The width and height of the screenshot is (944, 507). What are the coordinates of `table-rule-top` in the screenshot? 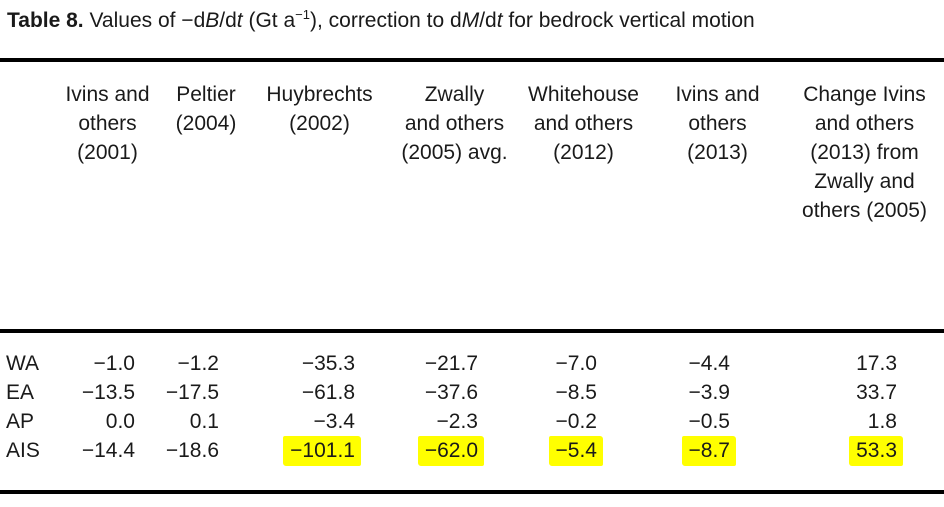 It's located at (472, 60).